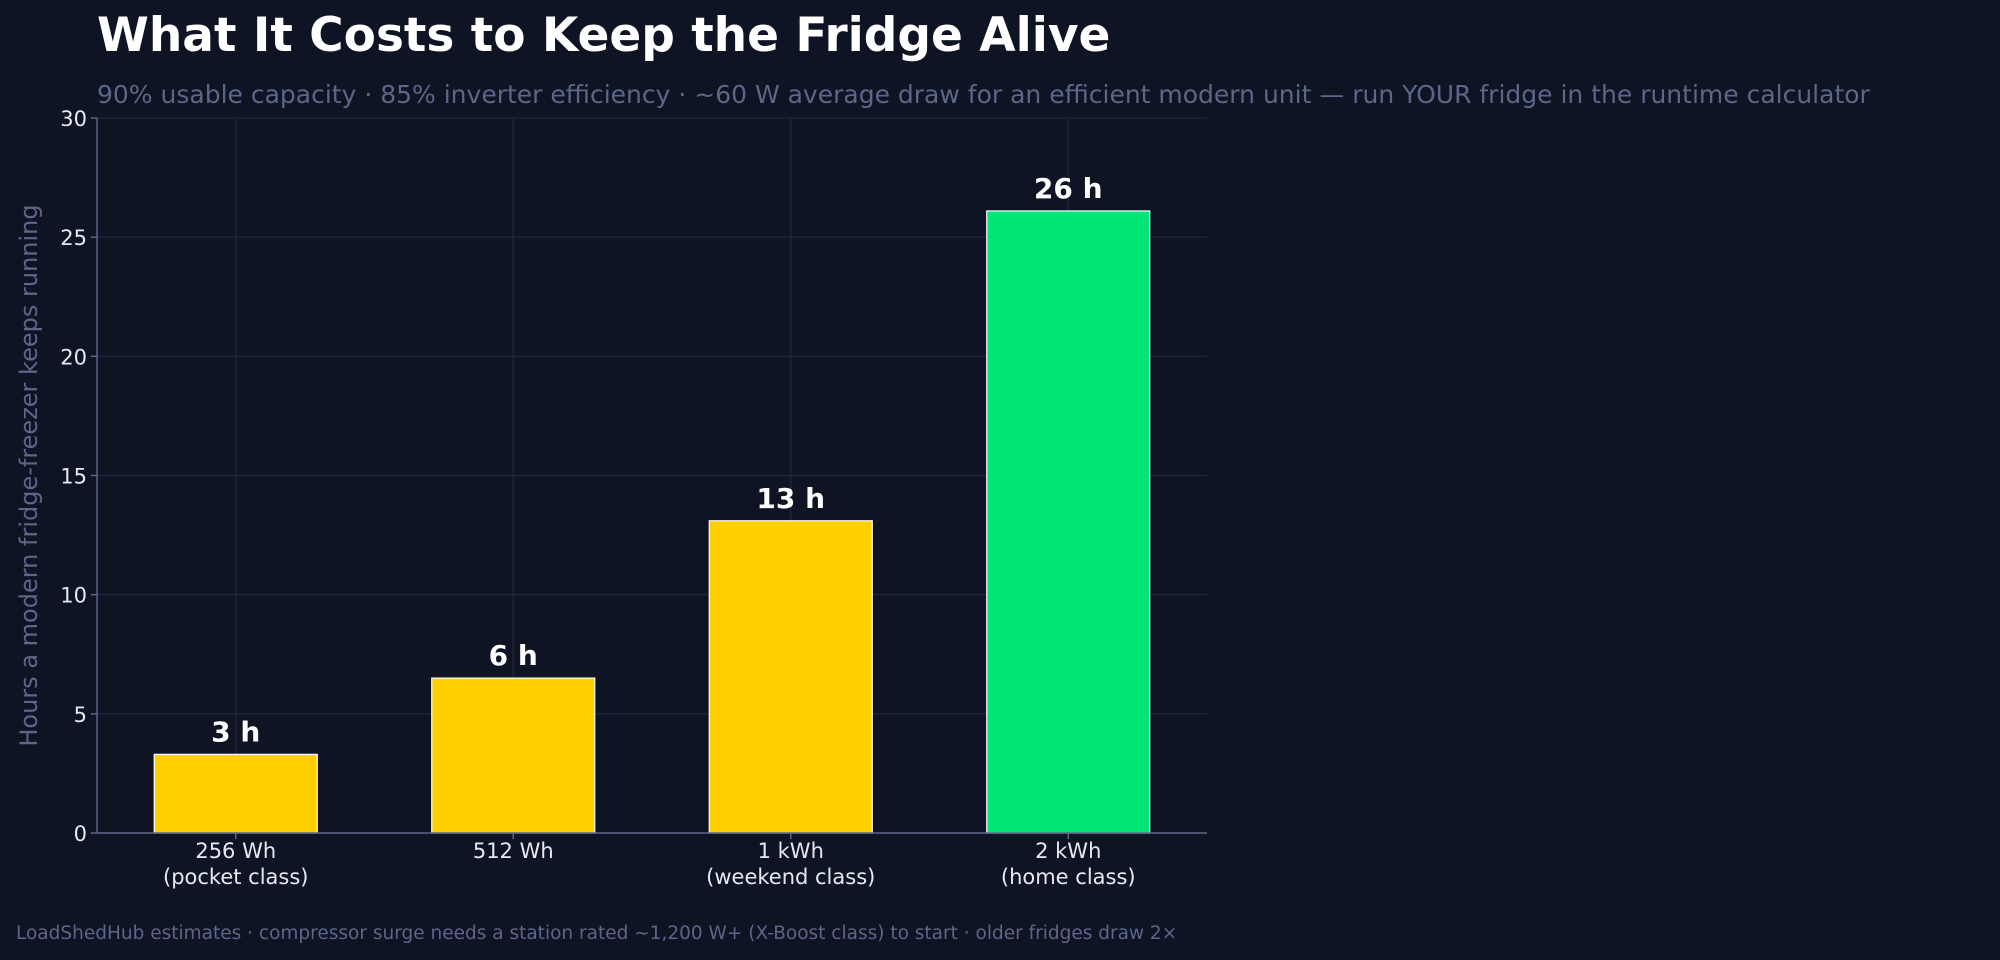 This screenshot has height=960, width=2000. What do you see at coordinates (235, 731) in the screenshot?
I see `data-label: 3 h` at bounding box center [235, 731].